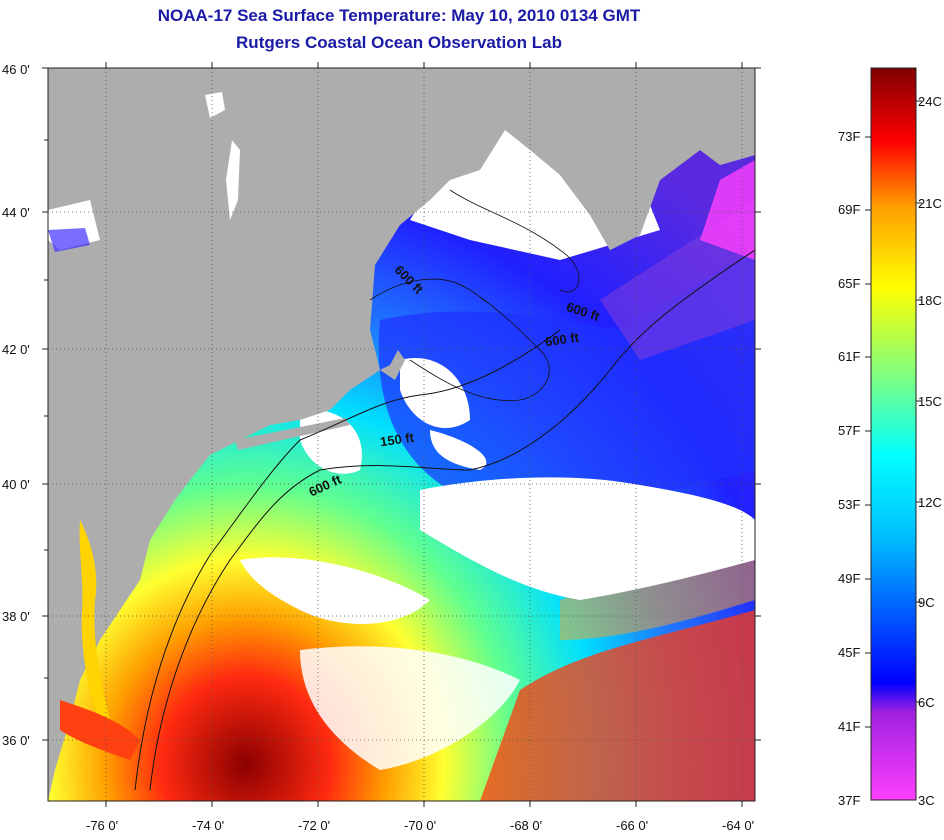 This screenshot has height=840, width=944. Describe the element at coordinates (727, 210) in the screenshot. I see `cold-water-east` at that location.